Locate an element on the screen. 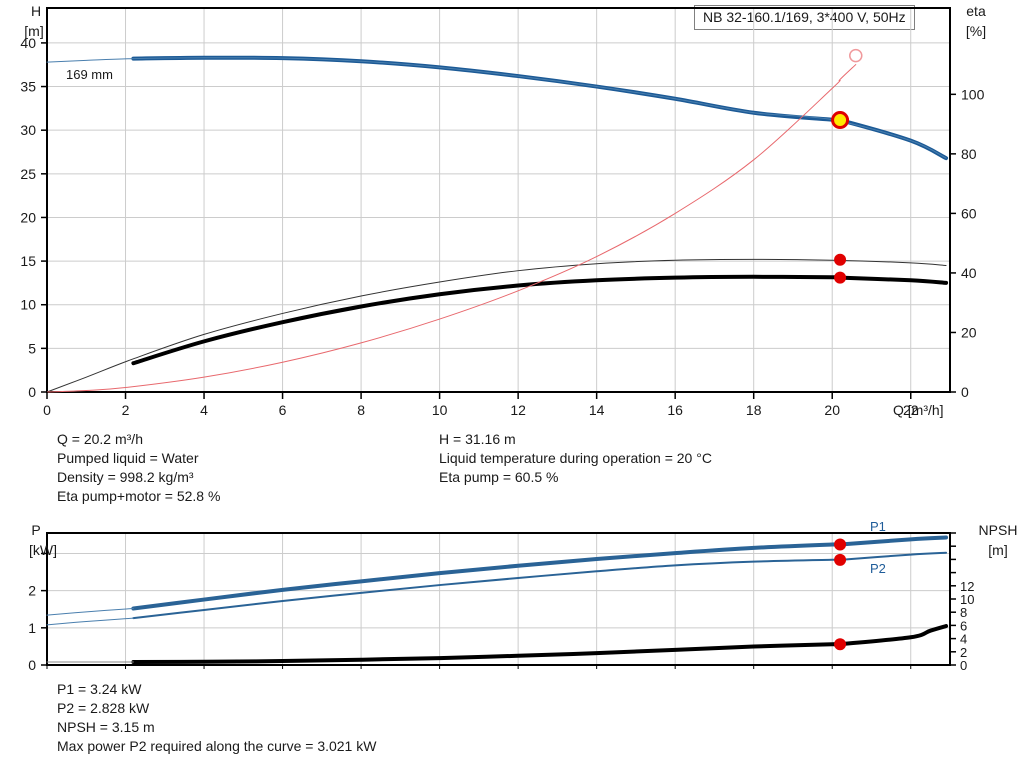 Image resolution: width=1024 pixels, height=781 pixels. series-label-p2: P2 is located at coordinates (878, 568).